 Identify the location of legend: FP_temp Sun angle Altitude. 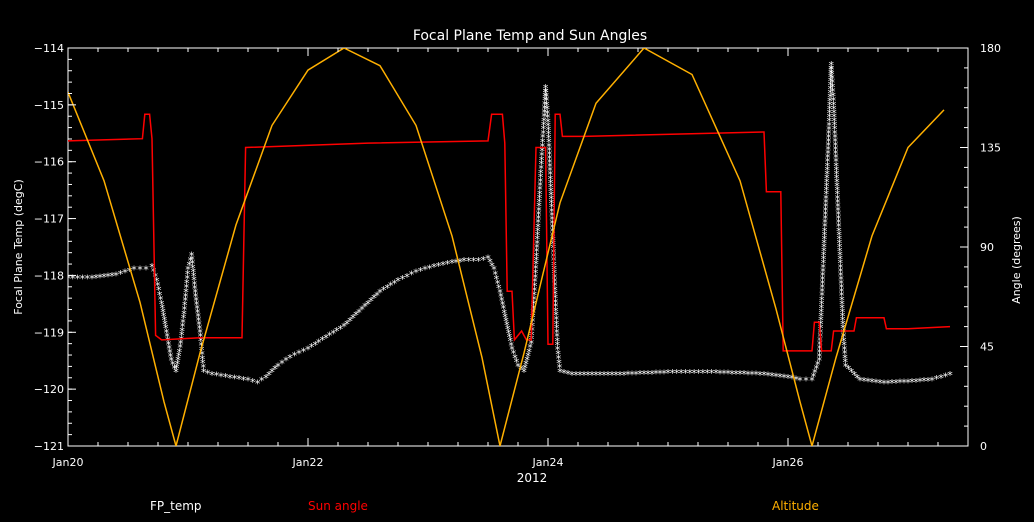
(484, 506).